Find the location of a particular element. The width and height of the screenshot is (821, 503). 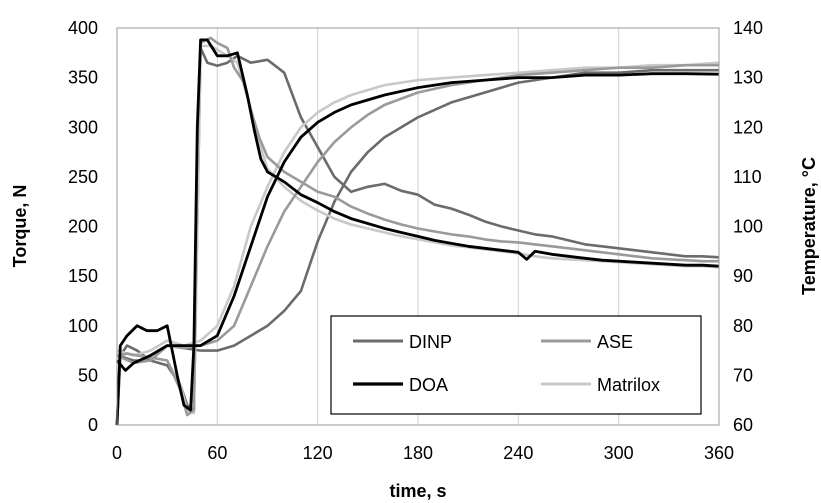

y-right-tick-label: 120 is located at coordinates (748, 127).